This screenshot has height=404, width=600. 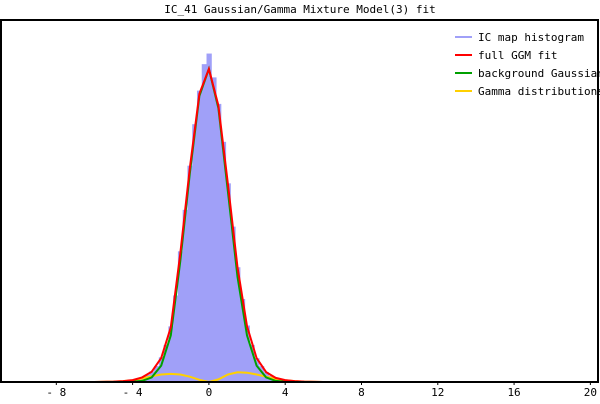 I want to click on legend-label: full GGM fit, so click(x=517, y=55).